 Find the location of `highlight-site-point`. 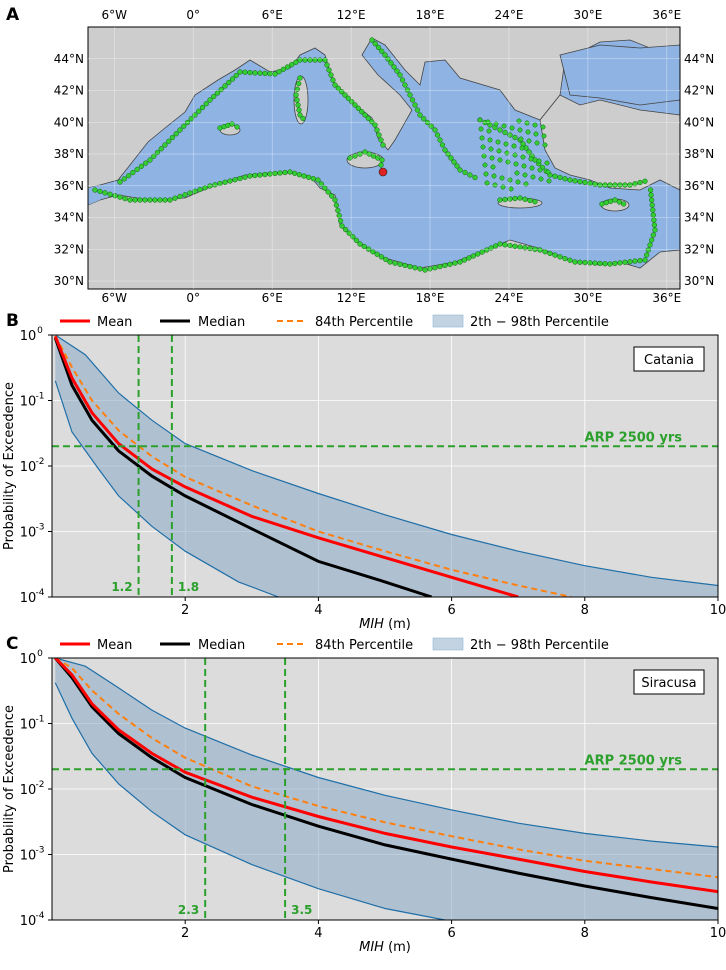

highlight-site-point is located at coordinates (383, 172).